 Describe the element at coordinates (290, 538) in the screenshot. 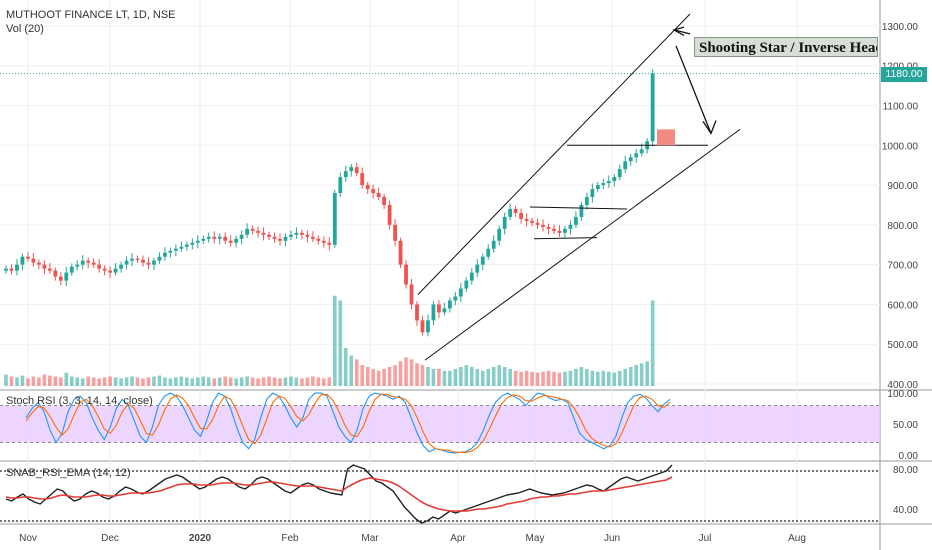

I see `x-tick-label: Feb` at that location.